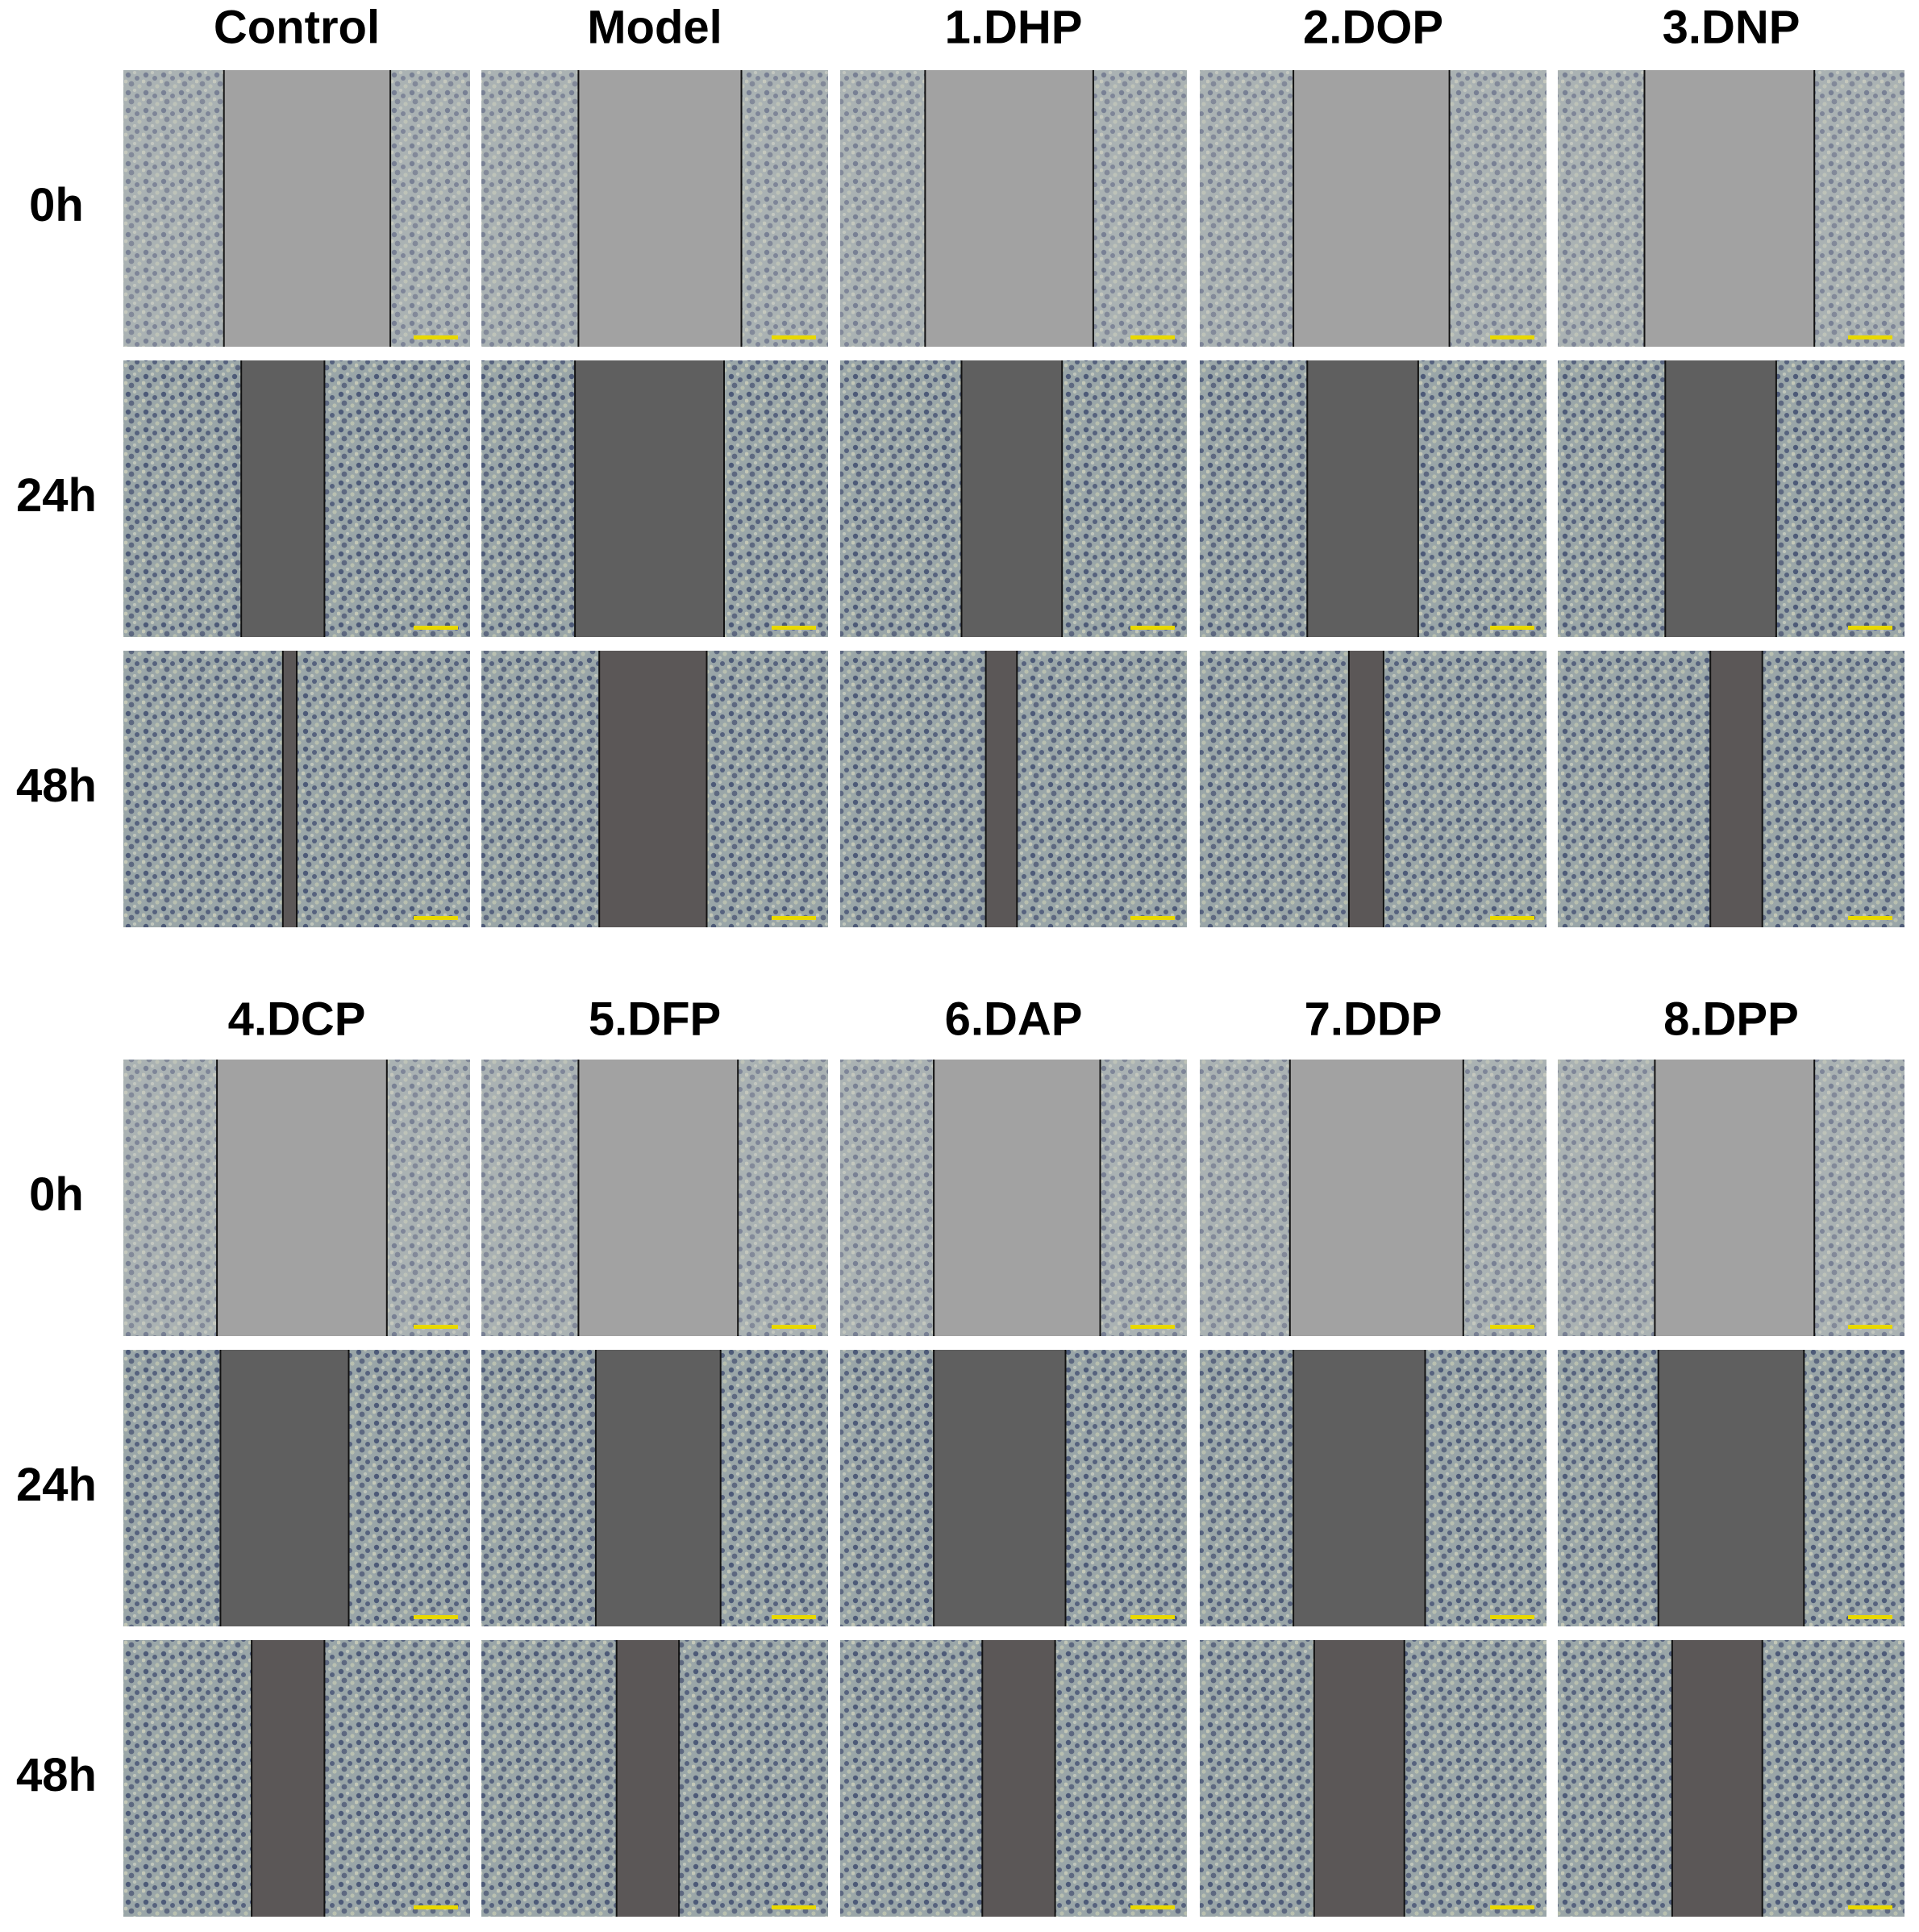 Image resolution: width=1919 pixels, height=1932 pixels. Describe the element at coordinates (297, 27) in the screenshot. I see `column-label: Control` at that location.